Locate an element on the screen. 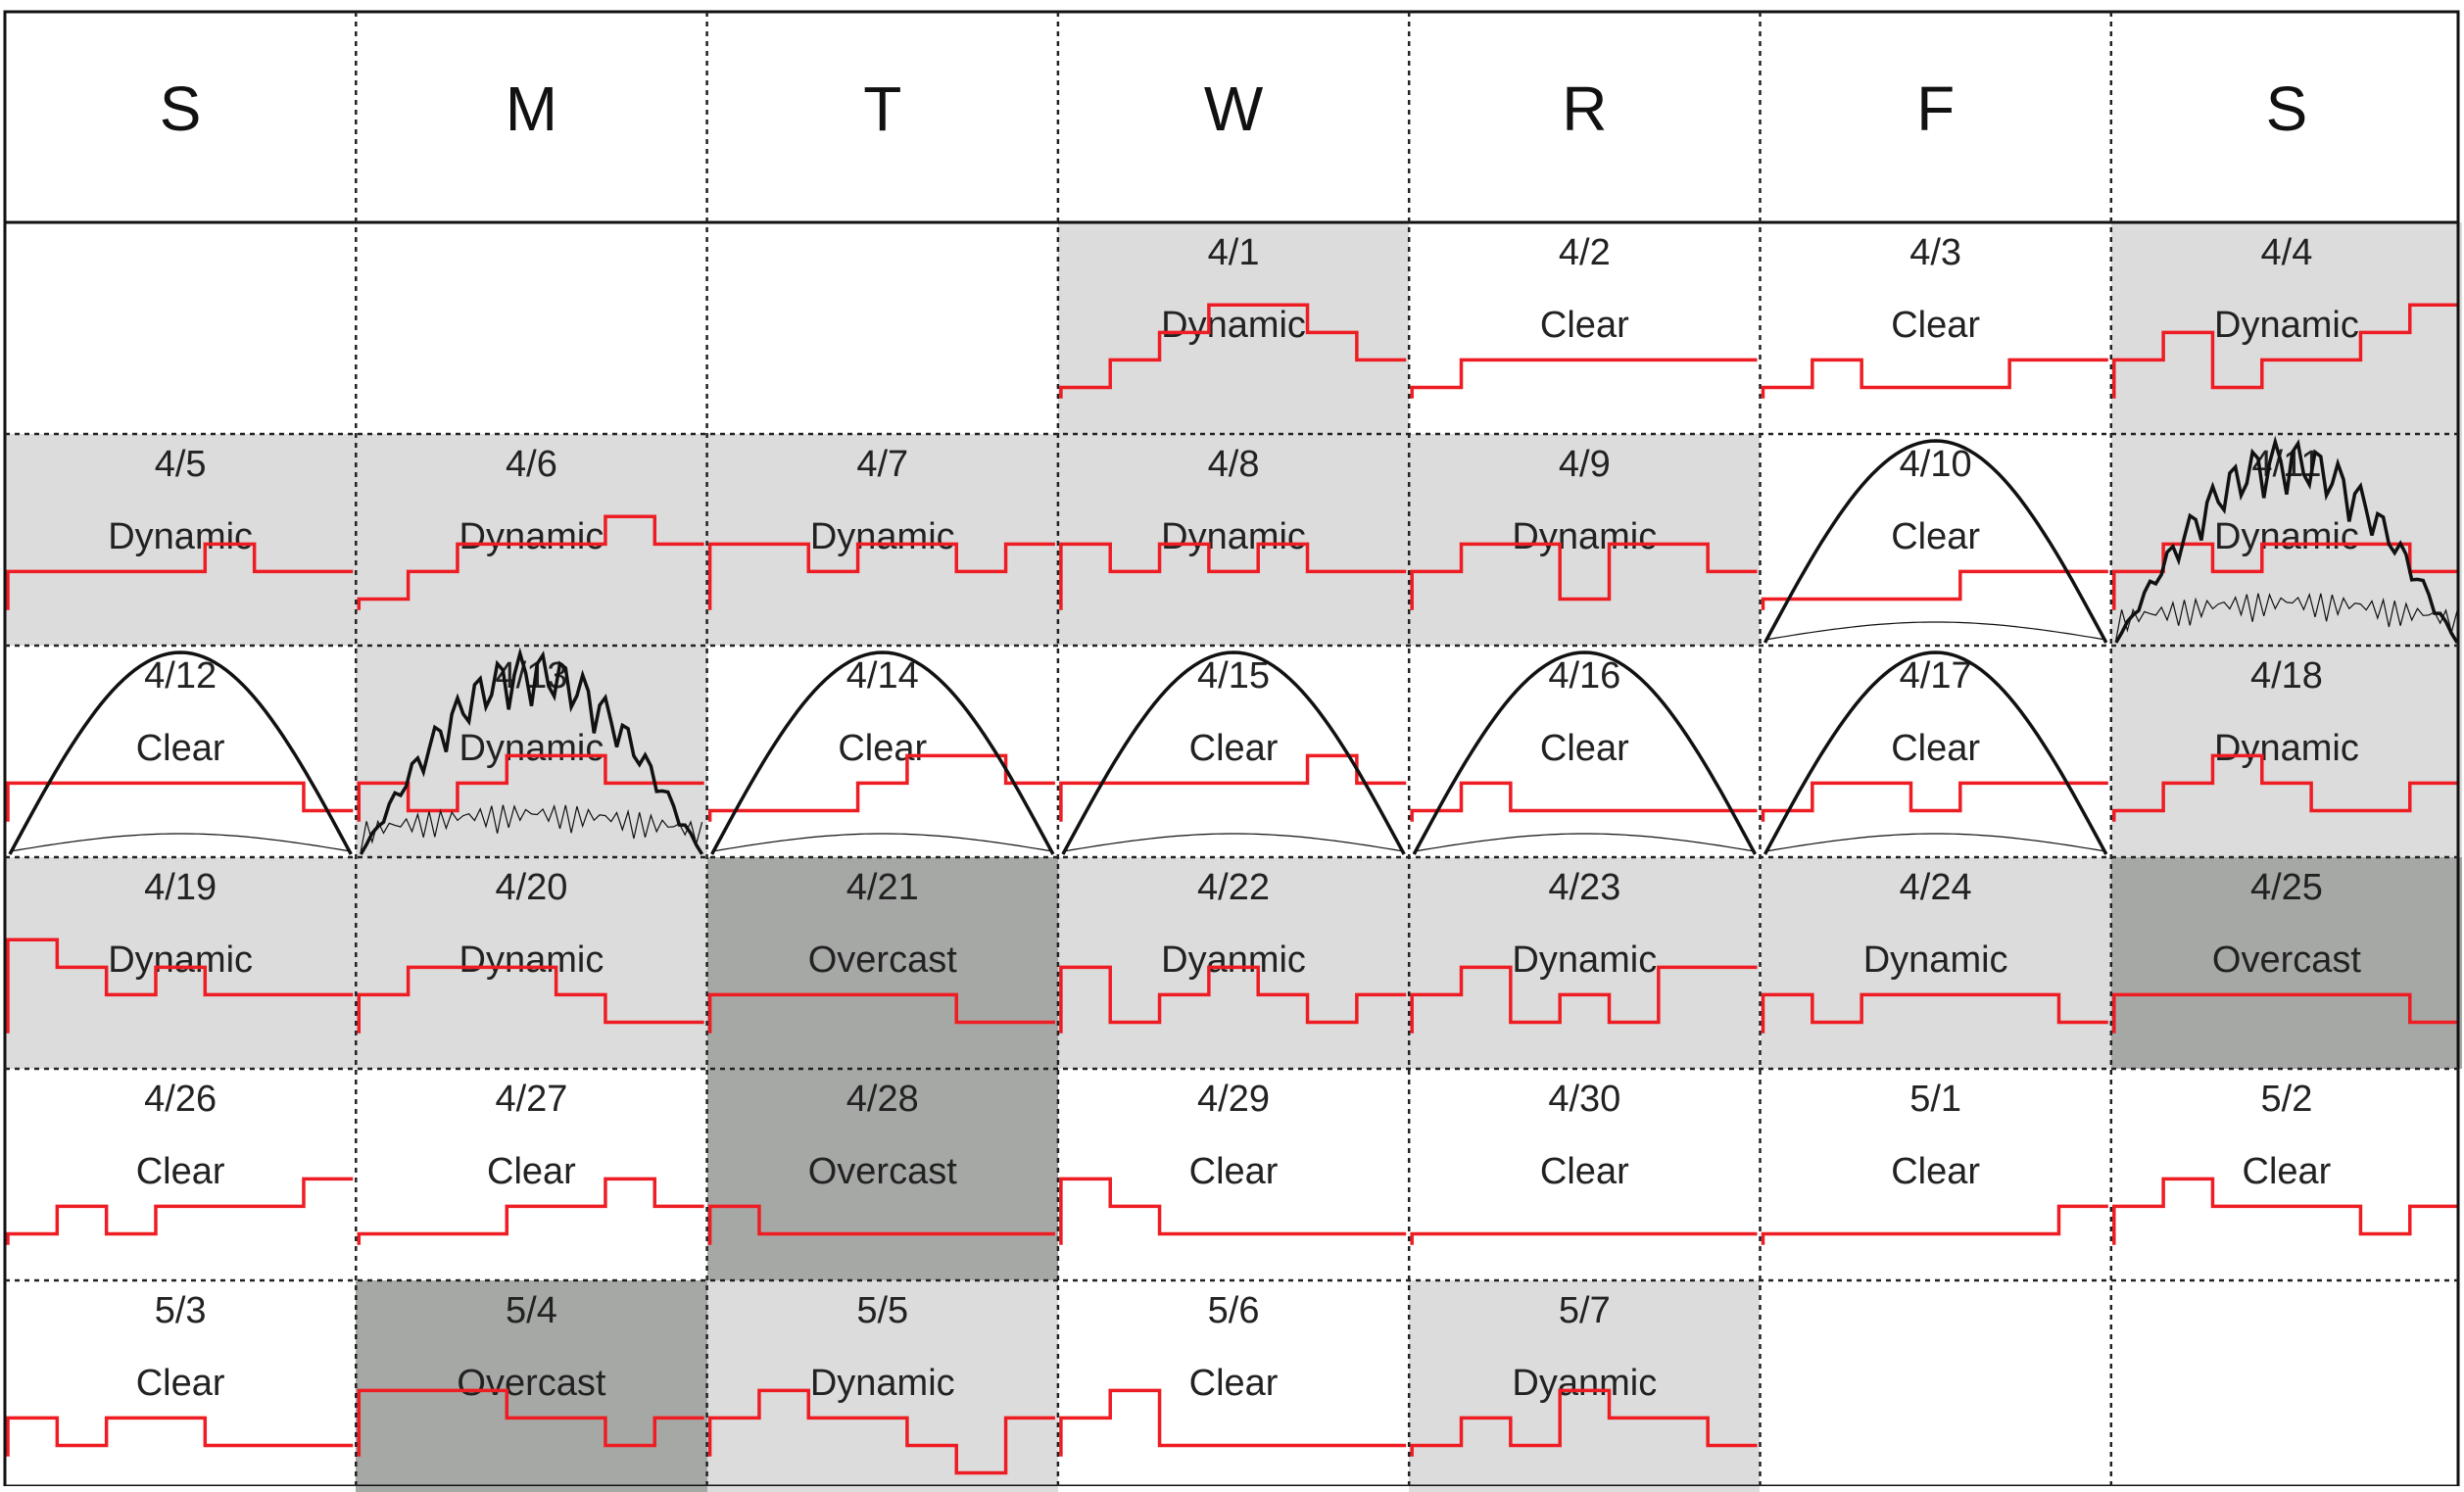 The height and width of the screenshot is (1492, 2464). cell-date: 5/1 is located at coordinates (1935, 1099).